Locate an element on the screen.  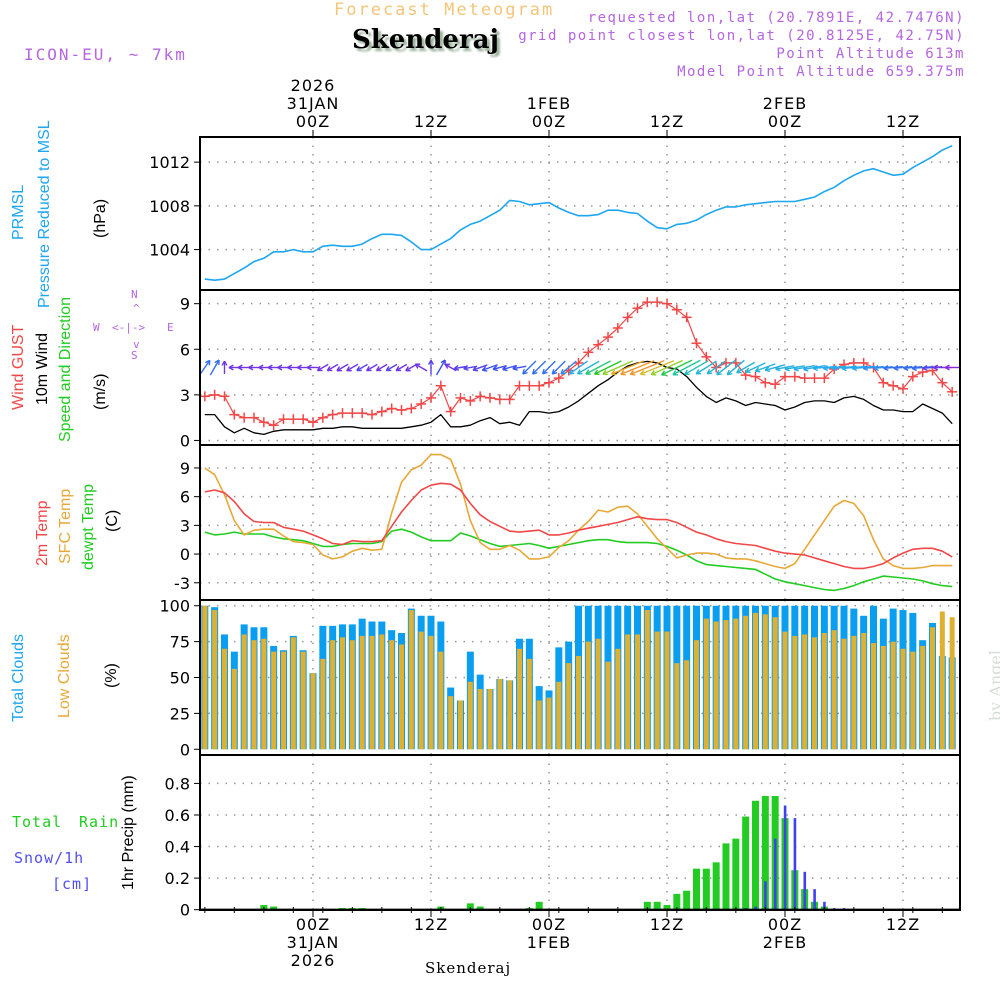
y-tick-label: 9 is located at coordinates (185, 304).